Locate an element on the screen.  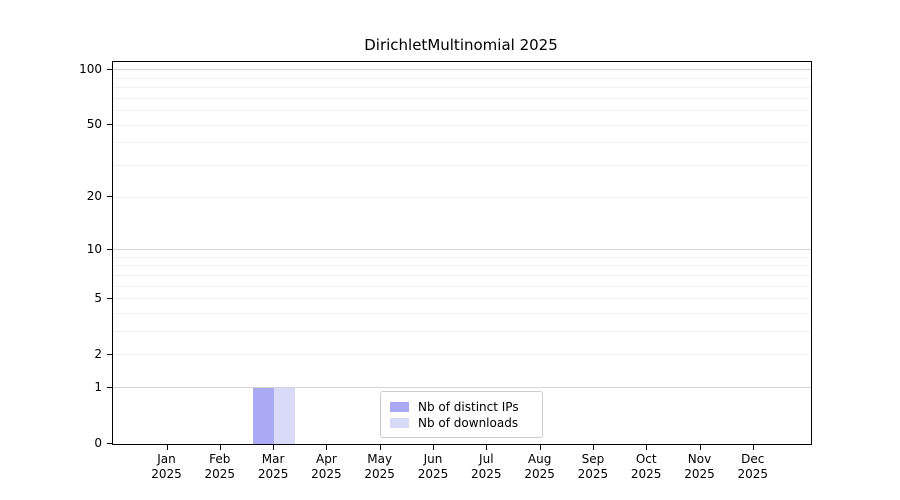
x-tick-label: Feb 2025 is located at coordinates (220, 466).